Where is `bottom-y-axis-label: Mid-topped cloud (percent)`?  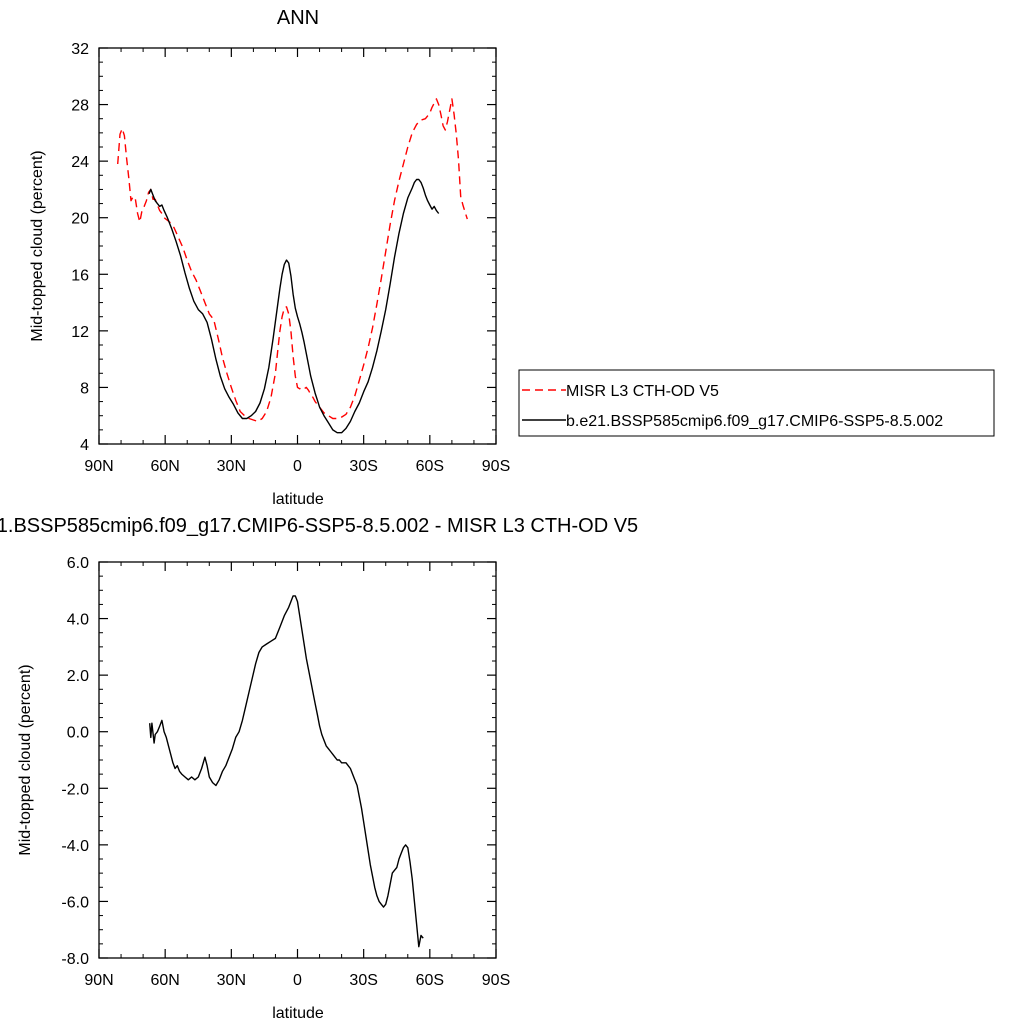
bottom-y-axis-label: Mid-topped cloud (percent) is located at coordinates (25, 759).